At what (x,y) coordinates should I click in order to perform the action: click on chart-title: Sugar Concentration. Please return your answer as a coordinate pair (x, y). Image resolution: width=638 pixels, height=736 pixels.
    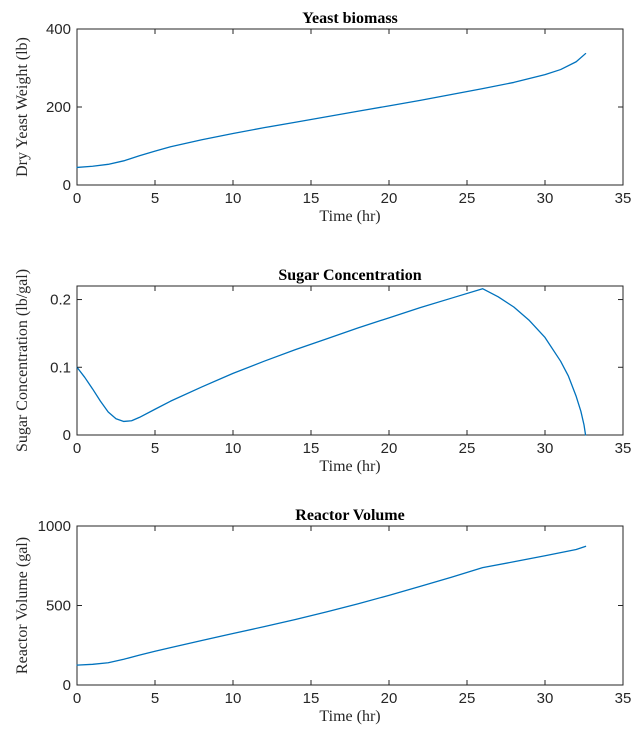
    Looking at the image, I should click on (349, 275).